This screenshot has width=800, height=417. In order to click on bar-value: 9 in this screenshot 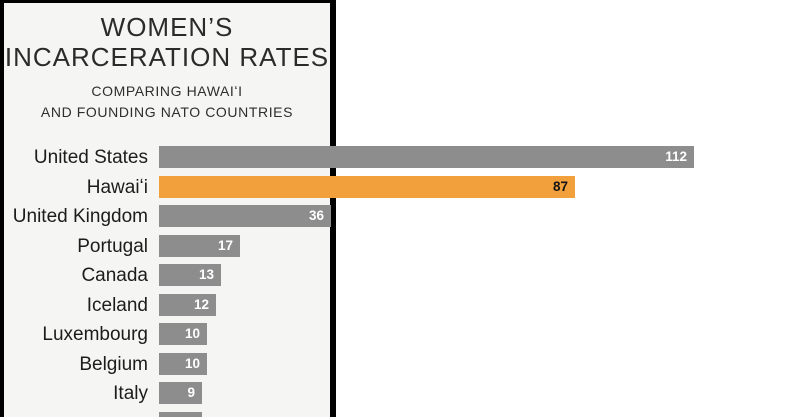, I will do `click(191, 392)`.